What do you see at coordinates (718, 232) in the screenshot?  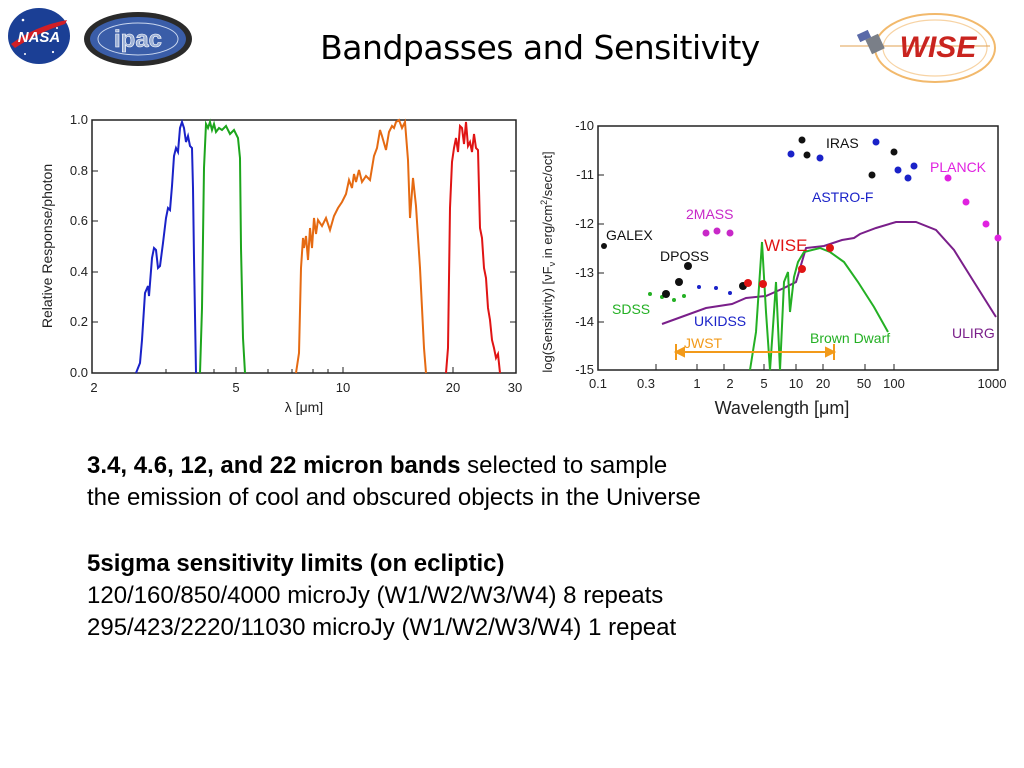 I see `twomass-points` at bounding box center [718, 232].